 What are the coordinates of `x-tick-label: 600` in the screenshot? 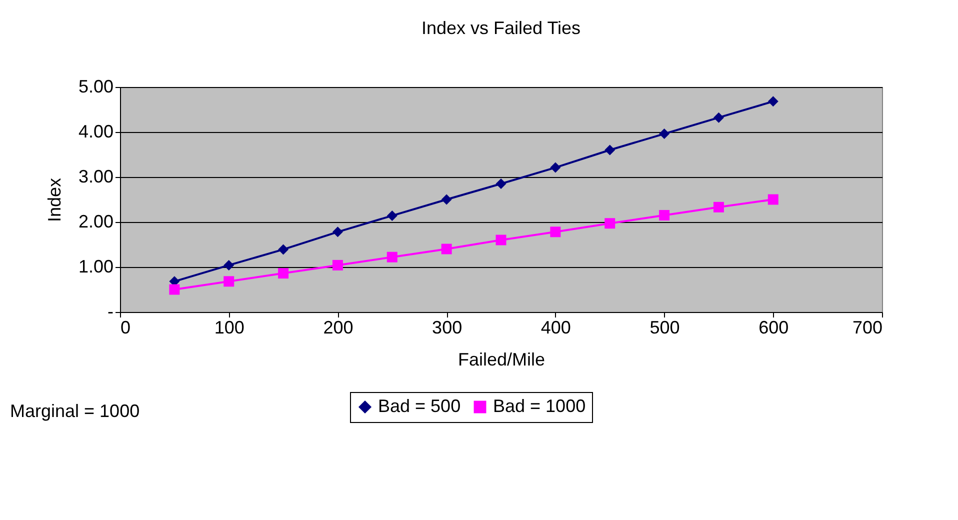 It's located at (773, 328).